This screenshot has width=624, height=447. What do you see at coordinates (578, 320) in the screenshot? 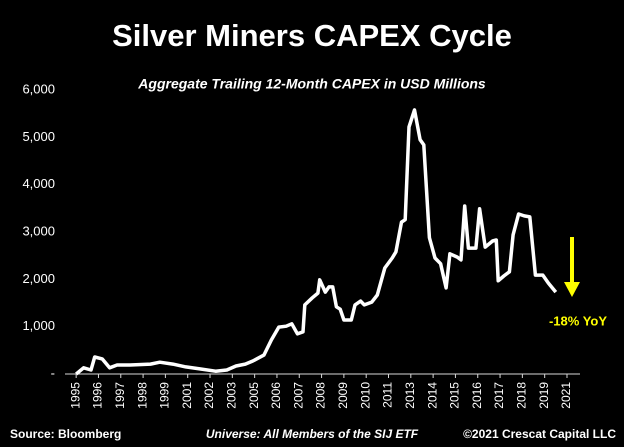
I see `annotation: -18% YoY` at bounding box center [578, 320].